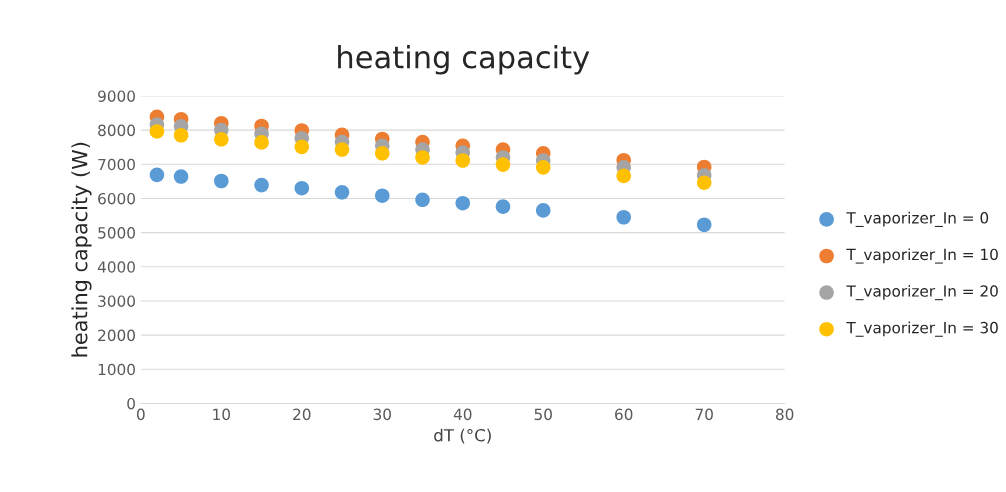  What do you see at coordinates (116, 164) in the screenshot?
I see `y-tick-label: 7000` at bounding box center [116, 164].